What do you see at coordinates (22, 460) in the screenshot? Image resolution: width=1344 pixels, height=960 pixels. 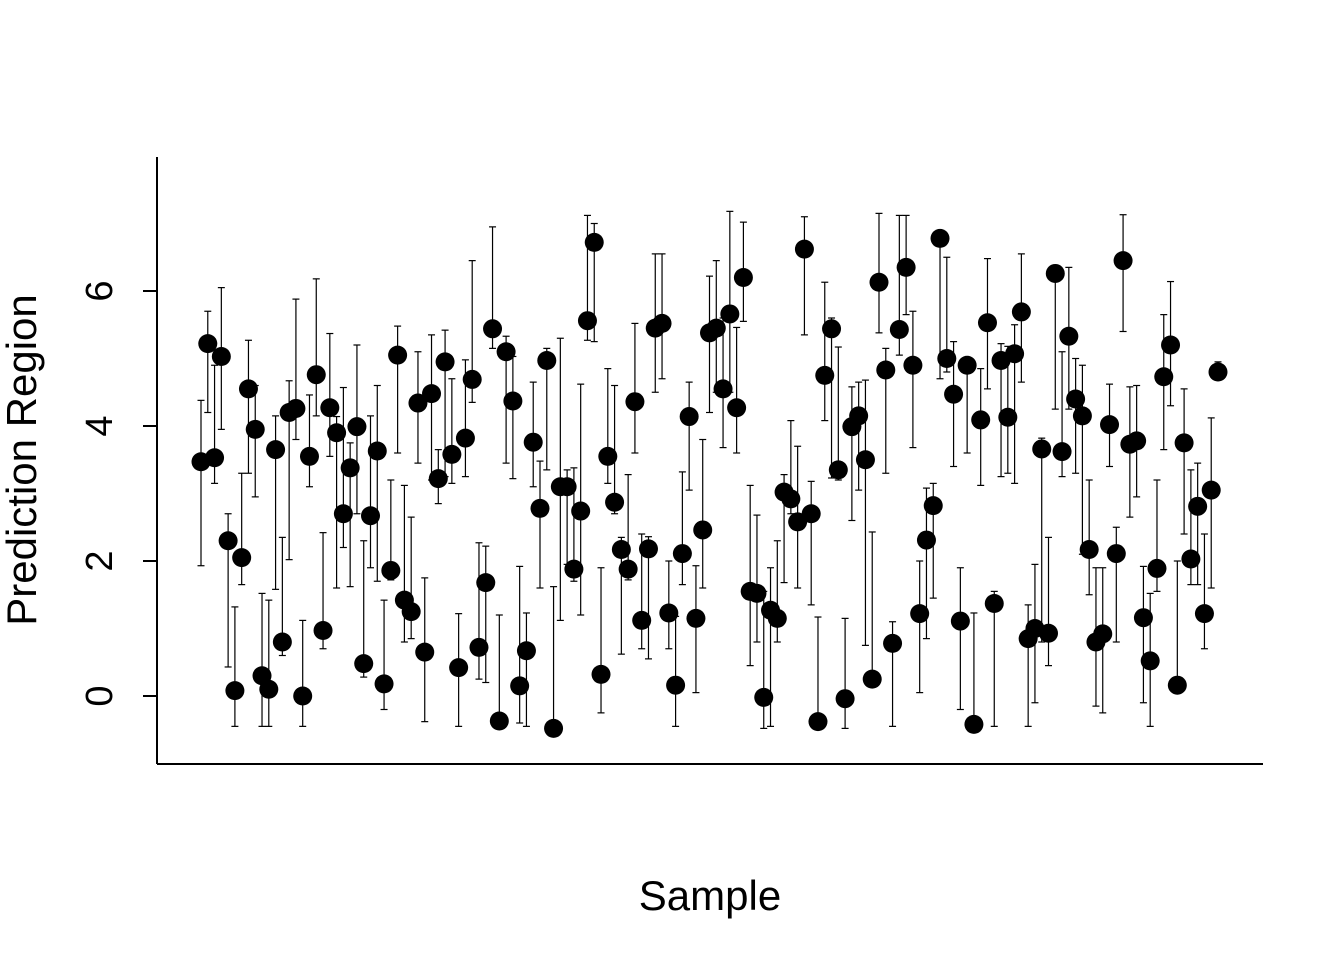 I see `y-axis-title: Prediction Region` at bounding box center [22, 460].